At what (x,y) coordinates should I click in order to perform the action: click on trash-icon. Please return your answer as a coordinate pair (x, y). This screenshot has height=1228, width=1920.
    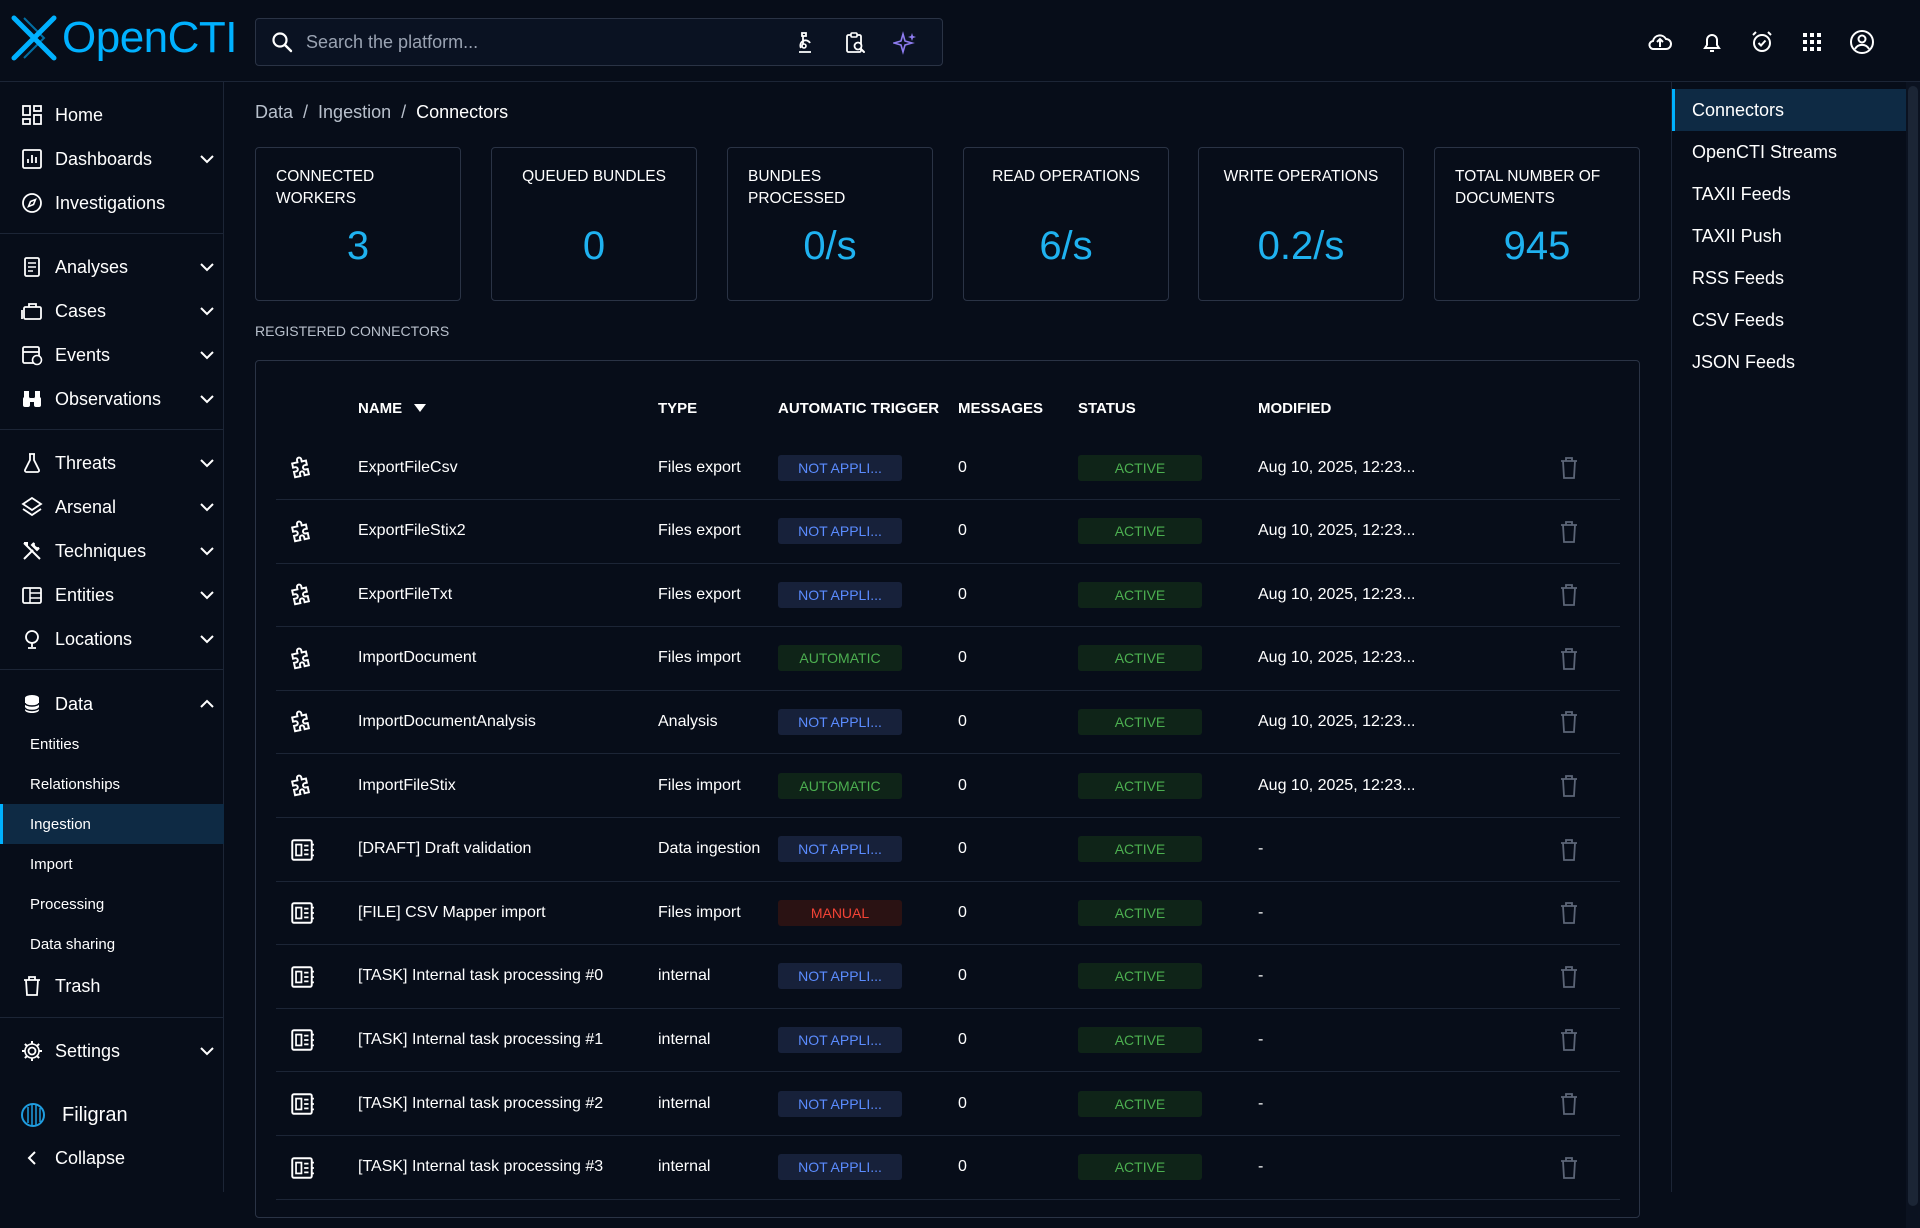
    Looking at the image, I should click on (32, 986).